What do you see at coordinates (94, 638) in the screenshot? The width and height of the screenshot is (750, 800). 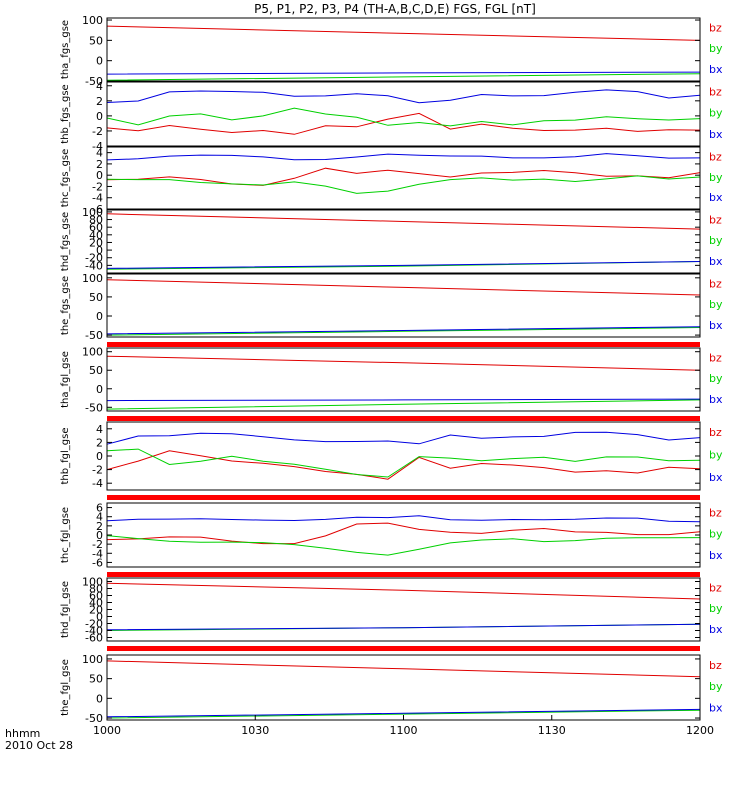 I see `y-tick-label: -60` at bounding box center [94, 638].